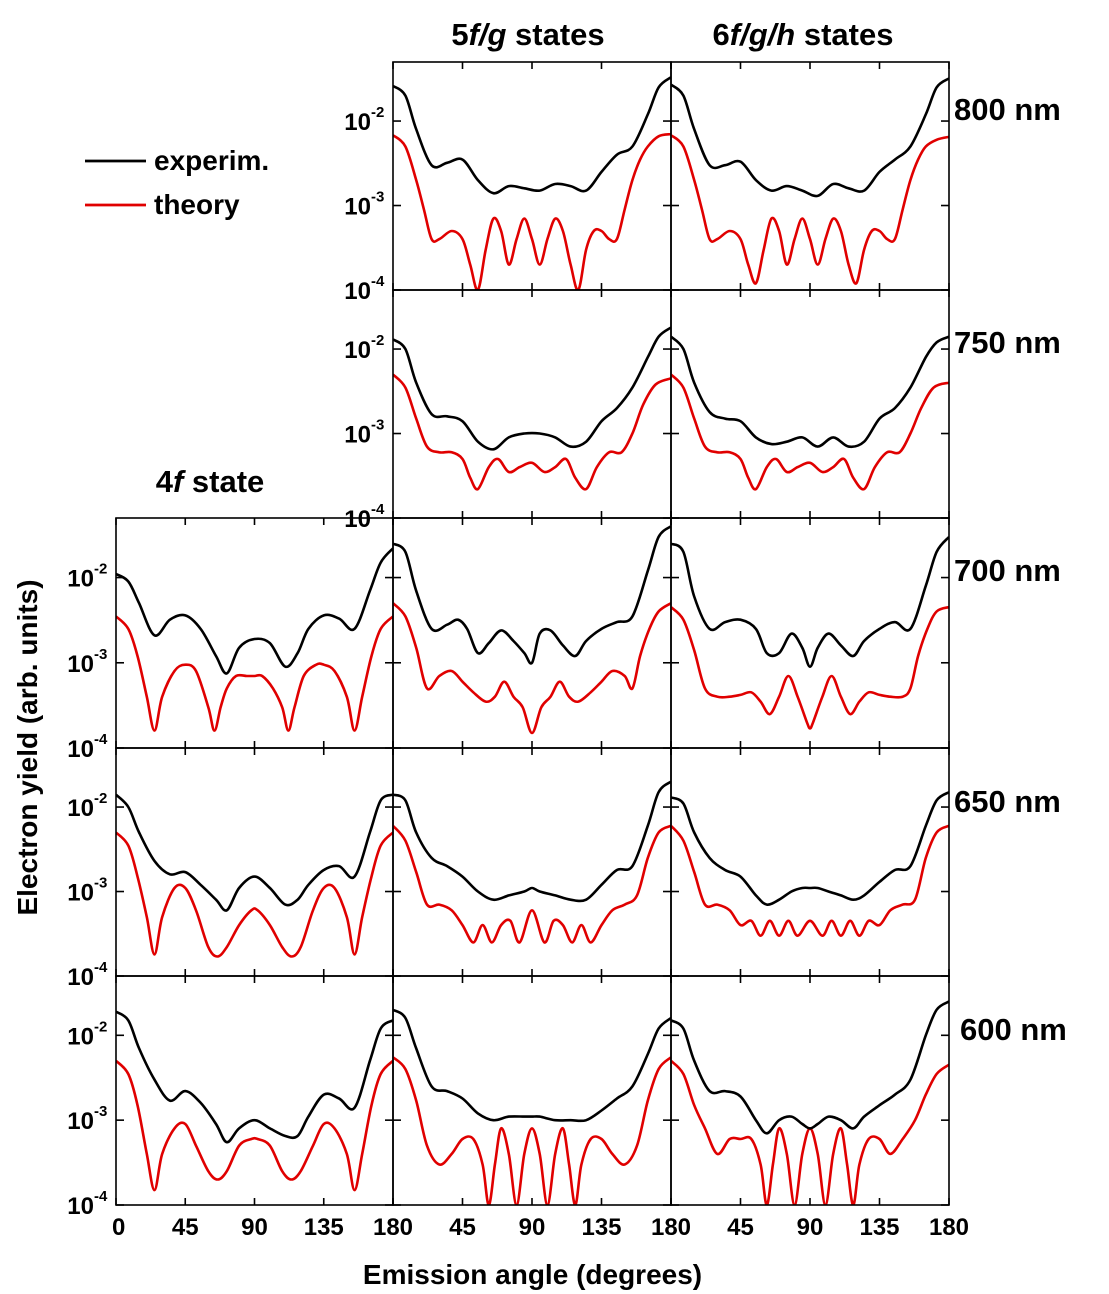 This screenshot has height=1294, width=1109. Describe the element at coordinates (1007, 801) in the screenshot. I see `row-label-3: 650 nm` at that location.